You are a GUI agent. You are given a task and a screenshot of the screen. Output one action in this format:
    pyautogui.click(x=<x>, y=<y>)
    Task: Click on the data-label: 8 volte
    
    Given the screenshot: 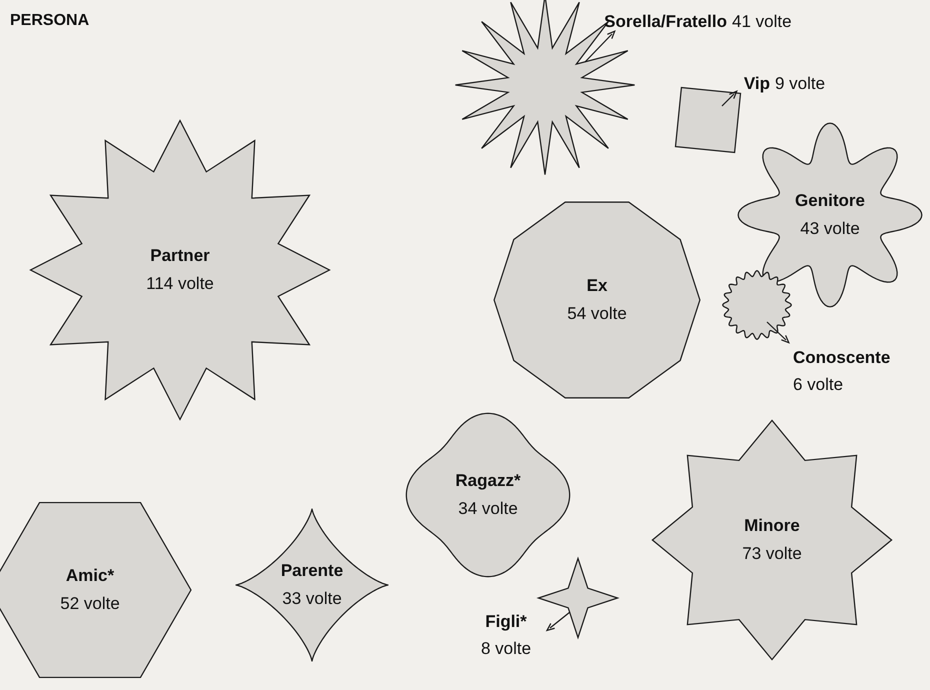 What is the action you would take?
    pyautogui.click(x=506, y=648)
    